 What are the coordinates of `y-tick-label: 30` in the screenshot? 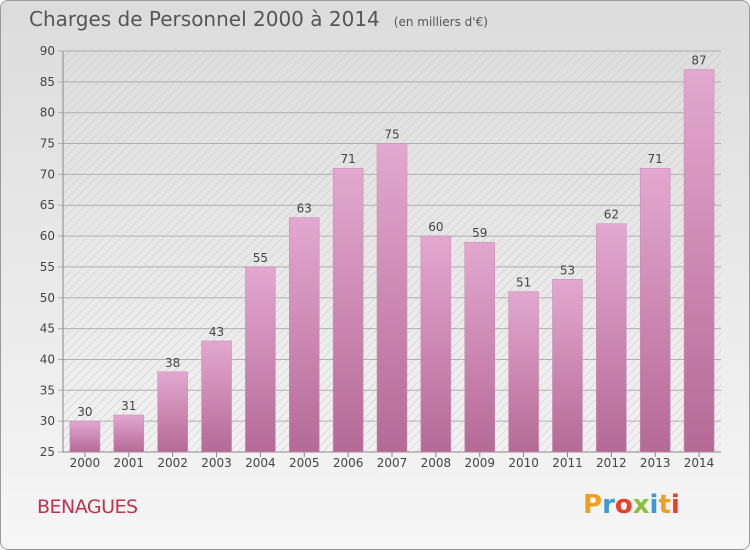 It's located at (47, 421).